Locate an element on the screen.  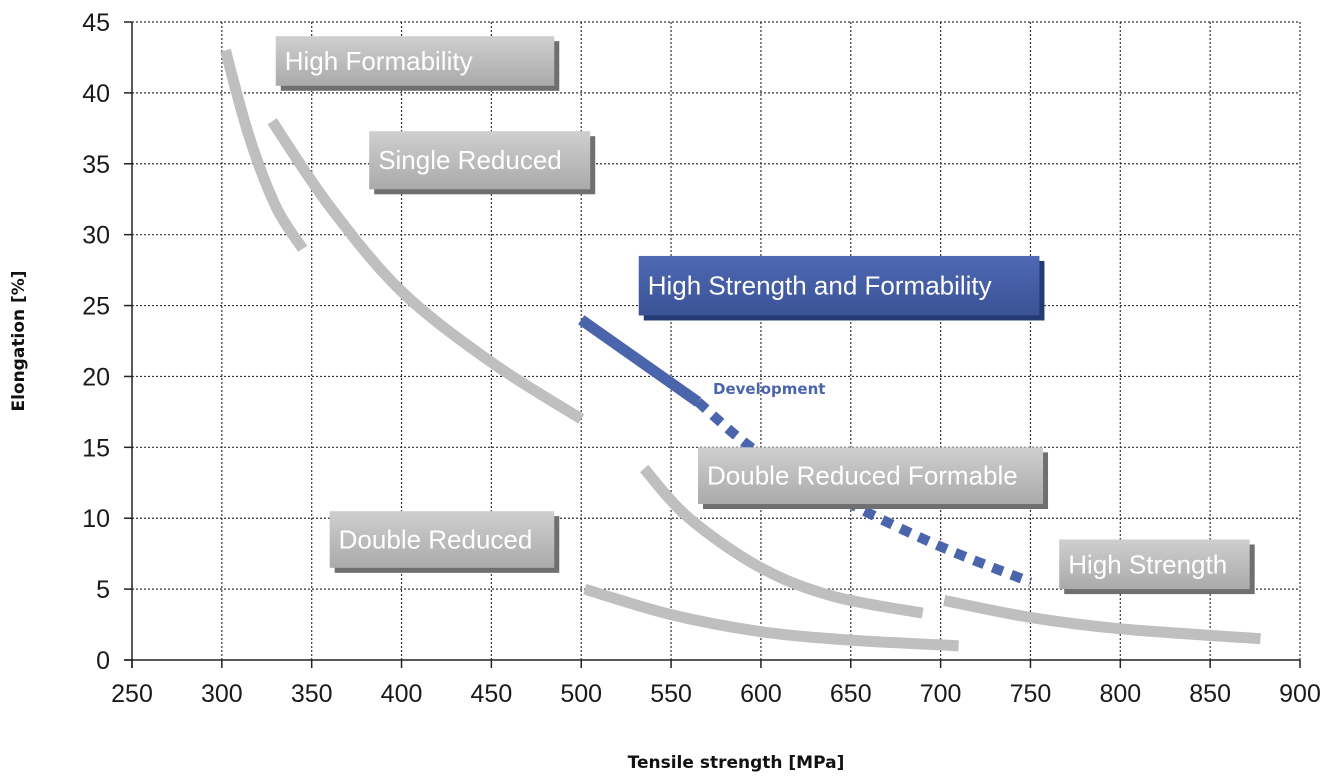
x-tick-label: 750 is located at coordinates (1031, 694).